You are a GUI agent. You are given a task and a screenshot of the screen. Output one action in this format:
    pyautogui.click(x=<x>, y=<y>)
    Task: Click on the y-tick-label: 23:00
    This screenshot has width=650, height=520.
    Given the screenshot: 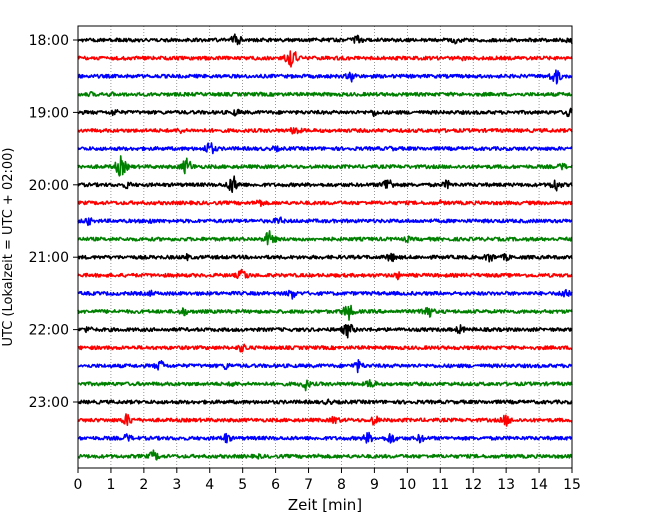 What is the action you would take?
    pyautogui.click(x=49, y=403)
    